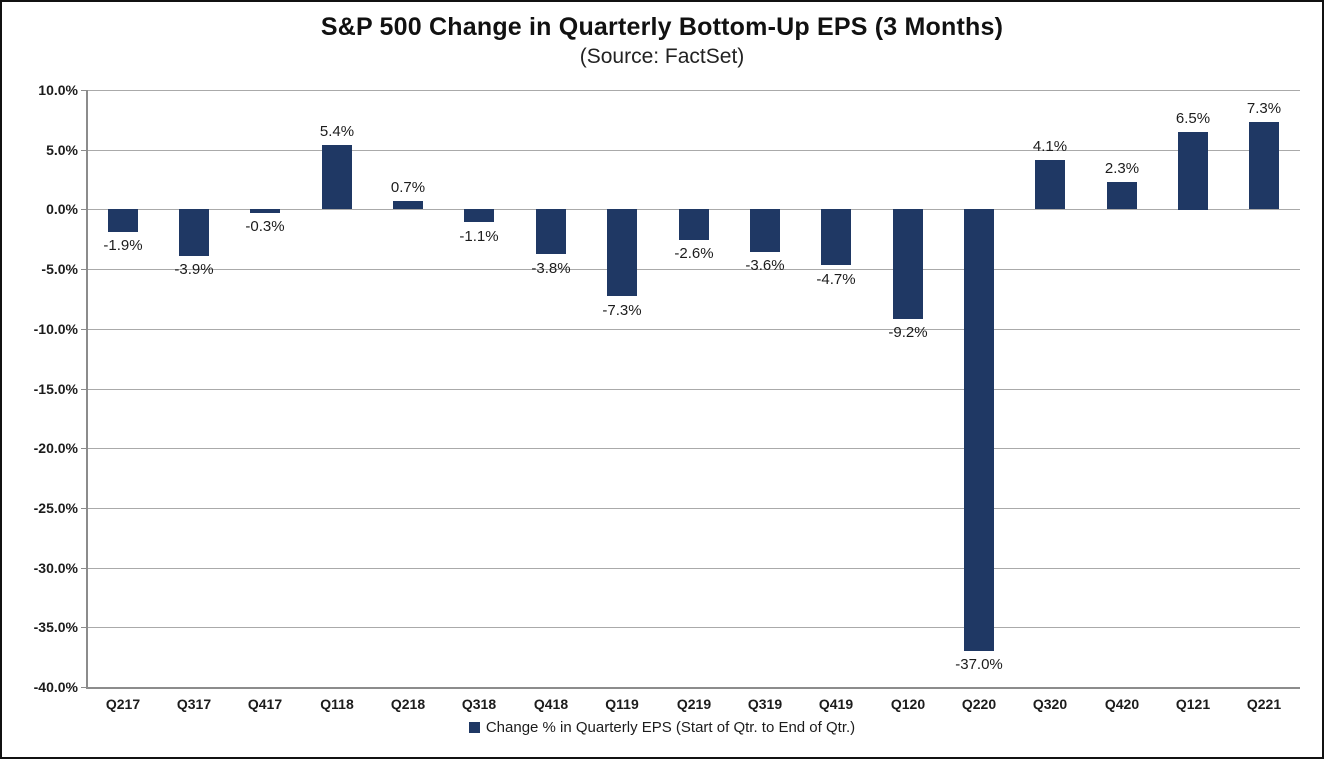 This screenshot has height=759, width=1324. I want to click on bar-Q218, so click(408, 205).